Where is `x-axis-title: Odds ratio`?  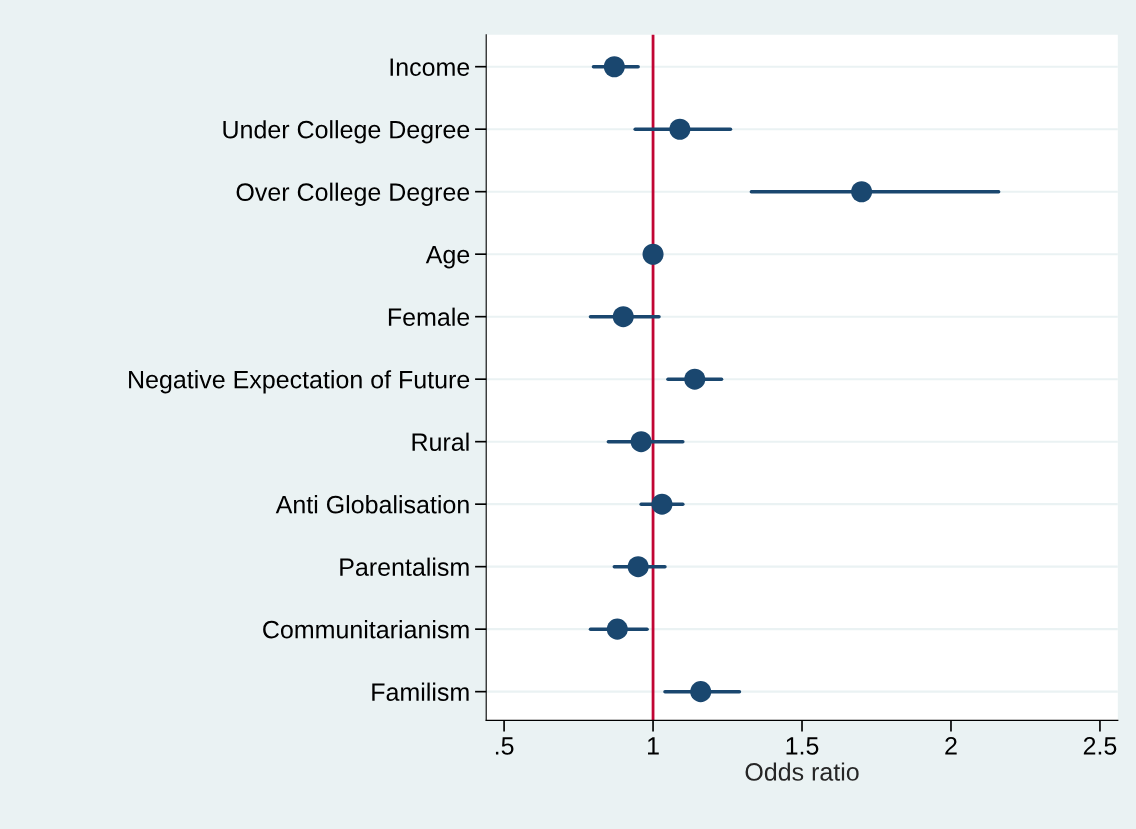 x-axis-title: Odds ratio is located at coordinates (802, 771).